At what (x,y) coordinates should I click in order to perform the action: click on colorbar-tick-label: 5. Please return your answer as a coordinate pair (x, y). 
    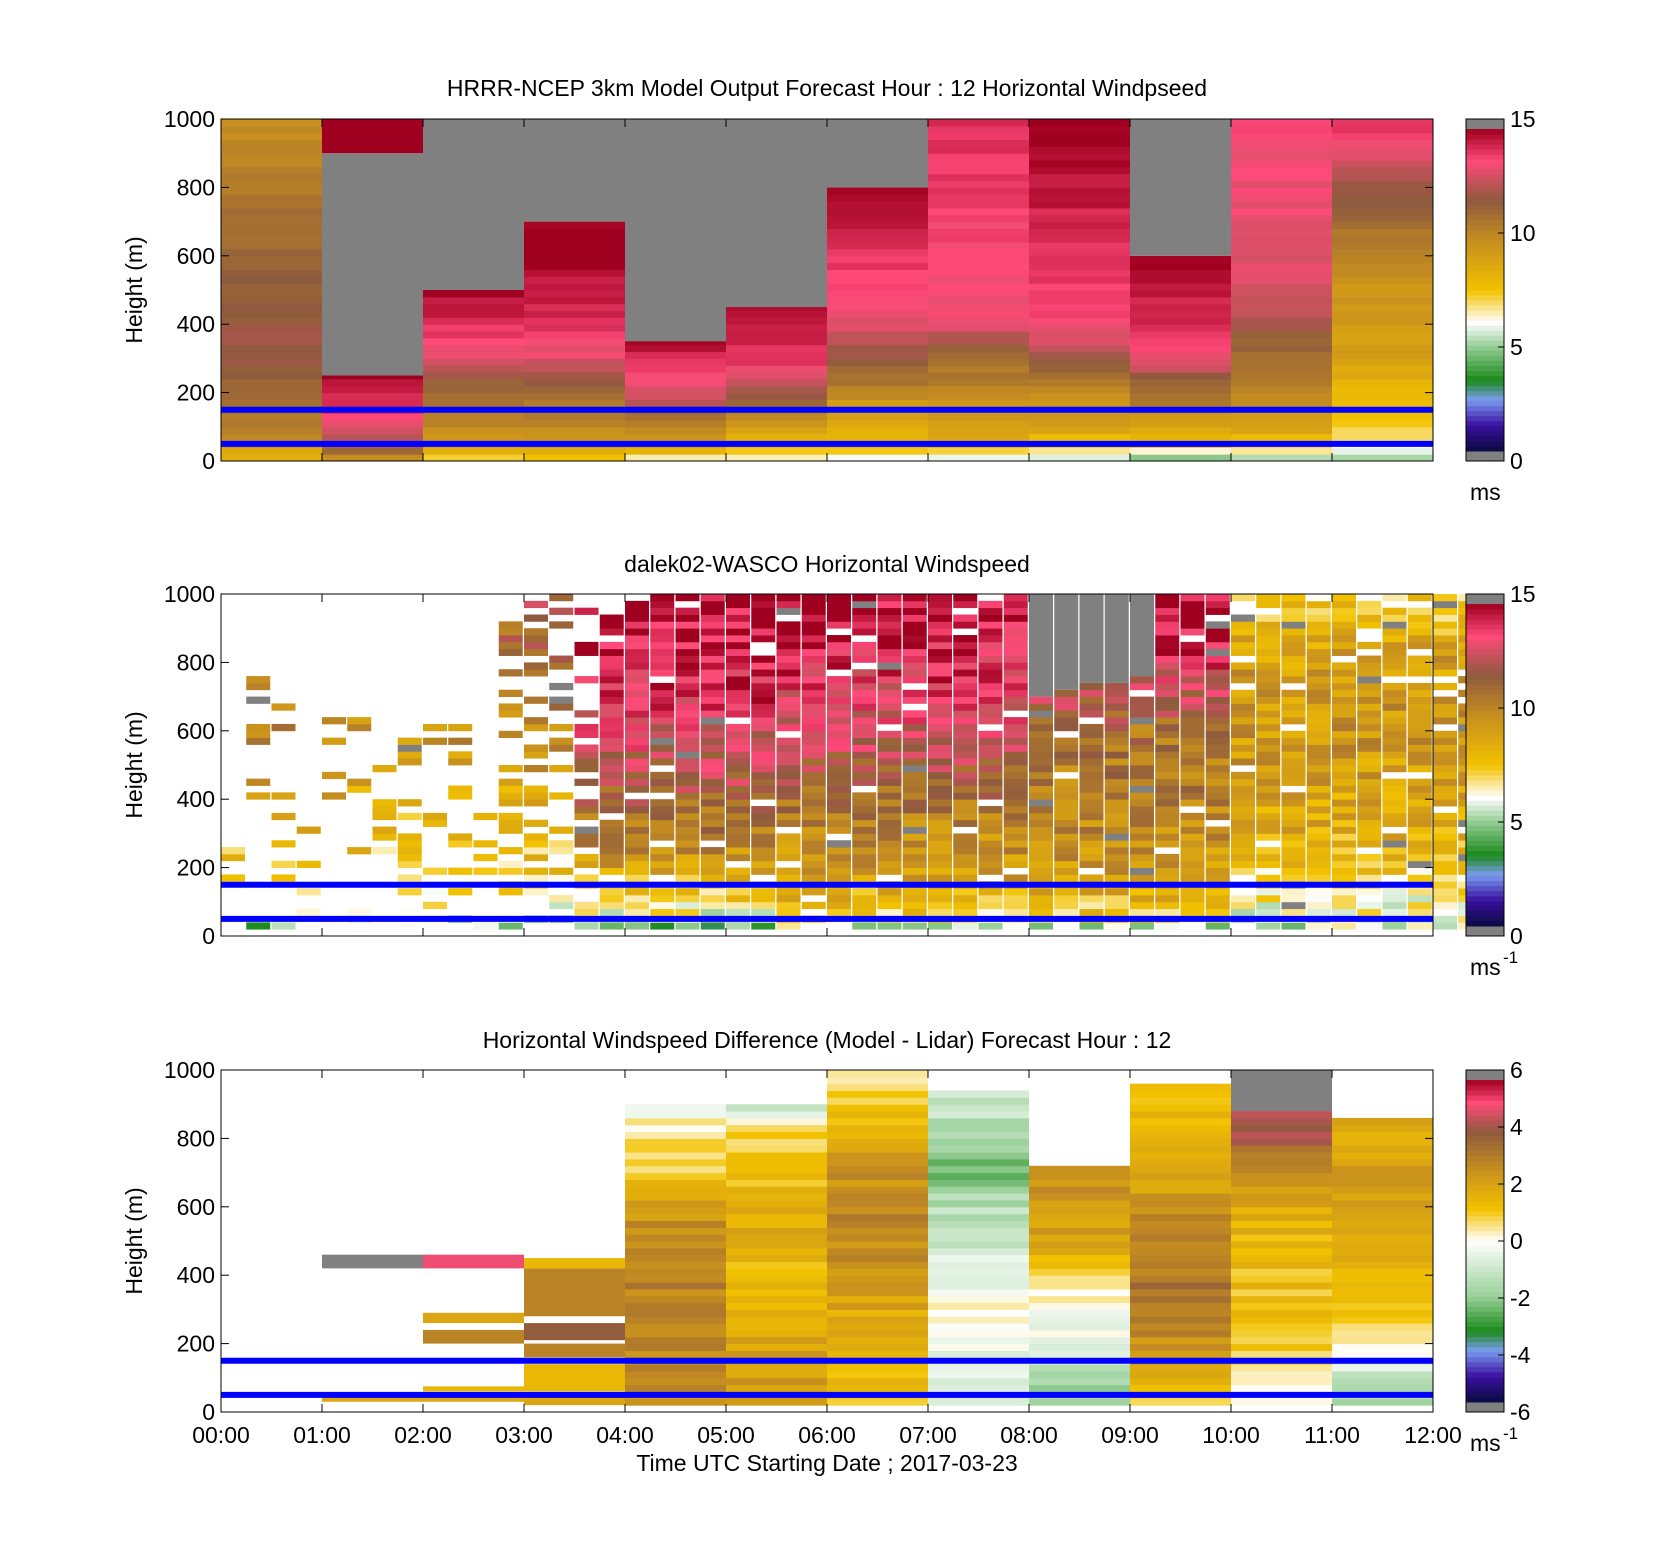
    Looking at the image, I should click on (1516, 347).